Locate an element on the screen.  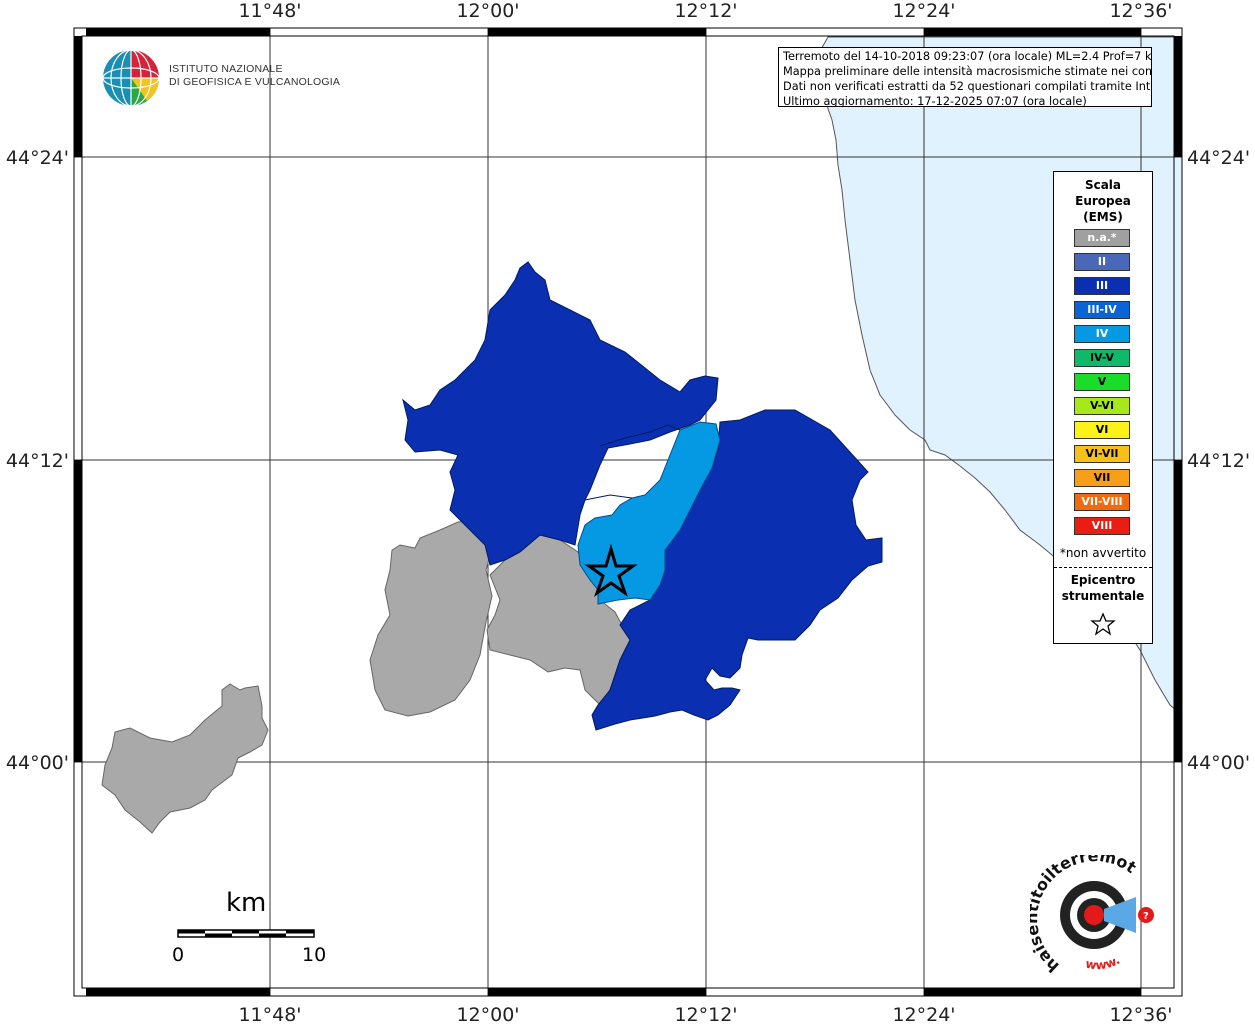
legend-swatch: VI is located at coordinates (1102, 430).